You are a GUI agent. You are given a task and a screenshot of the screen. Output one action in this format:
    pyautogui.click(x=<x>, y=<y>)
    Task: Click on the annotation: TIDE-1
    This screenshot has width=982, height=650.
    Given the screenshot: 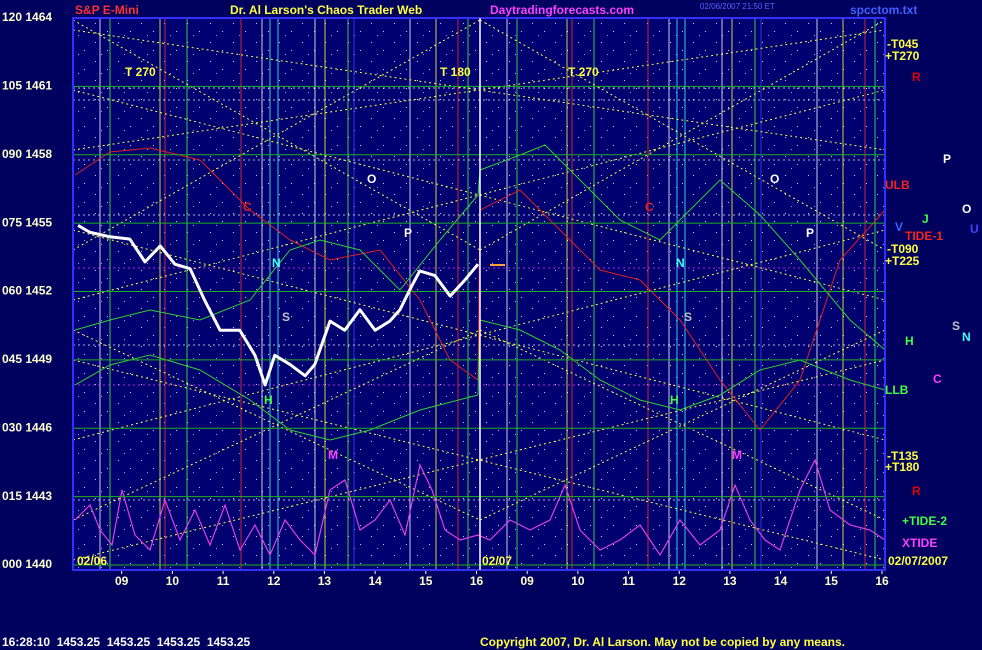 What is the action you would take?
    pyautogui.click(x=924, y=236)
    